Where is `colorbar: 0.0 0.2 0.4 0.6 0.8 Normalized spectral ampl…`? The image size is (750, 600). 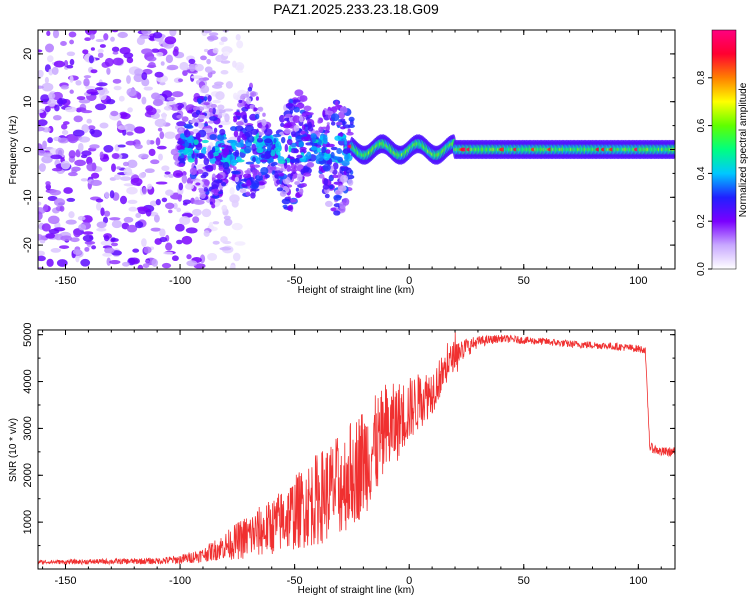
colorbar: 0.0 0.2 0.4 0.6 0.8 Normalized spectral ampl… is located at coordinates (722, 152).